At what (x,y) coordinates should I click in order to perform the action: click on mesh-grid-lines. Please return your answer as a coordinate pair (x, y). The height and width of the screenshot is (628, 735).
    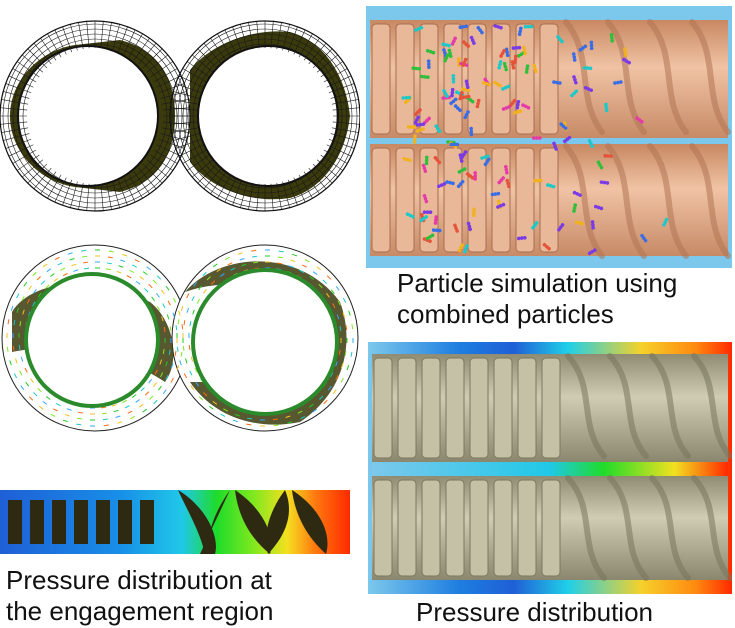
    Looking at the image, I should click on (180, 116).